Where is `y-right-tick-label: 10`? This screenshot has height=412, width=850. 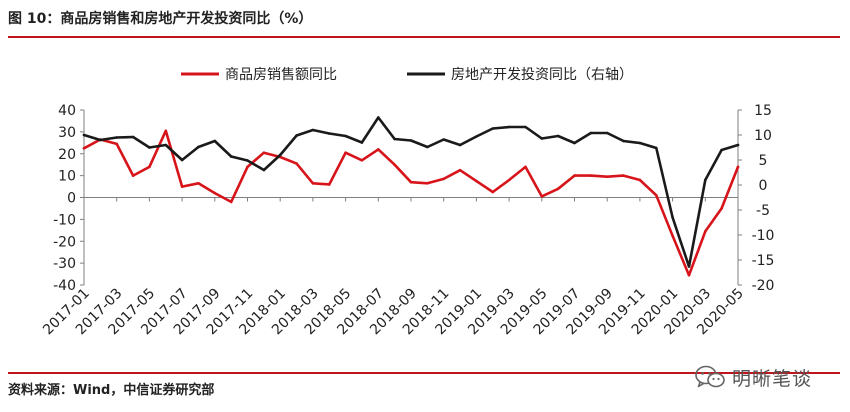
y-right-tick-label: 10 is located at coordinates (763, 136).